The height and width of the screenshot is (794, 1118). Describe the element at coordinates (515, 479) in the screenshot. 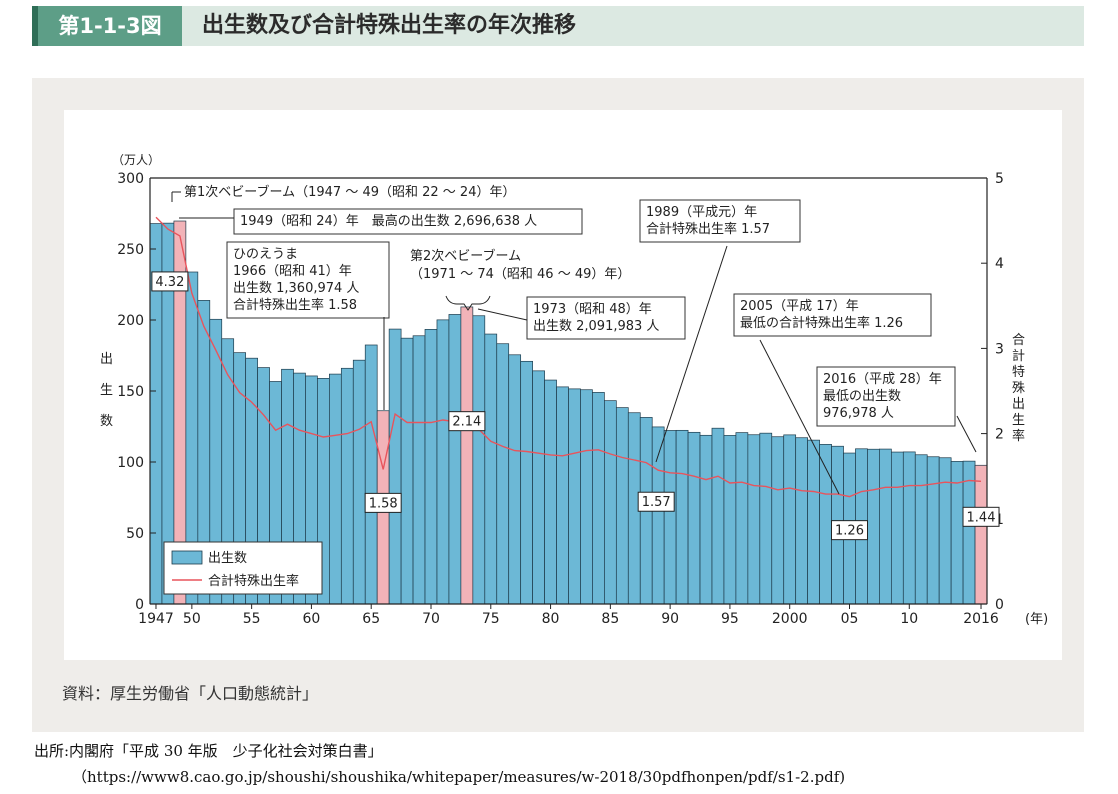

I see `bar-1977` at that location.